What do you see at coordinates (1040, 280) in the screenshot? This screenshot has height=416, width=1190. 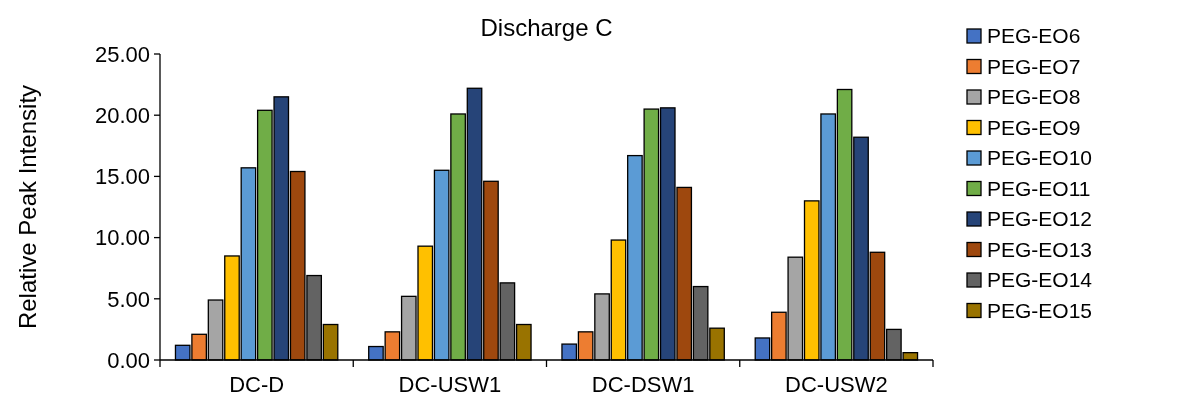 I see `legend-label: PEG-EO14` at bounding box center [1040, 280].